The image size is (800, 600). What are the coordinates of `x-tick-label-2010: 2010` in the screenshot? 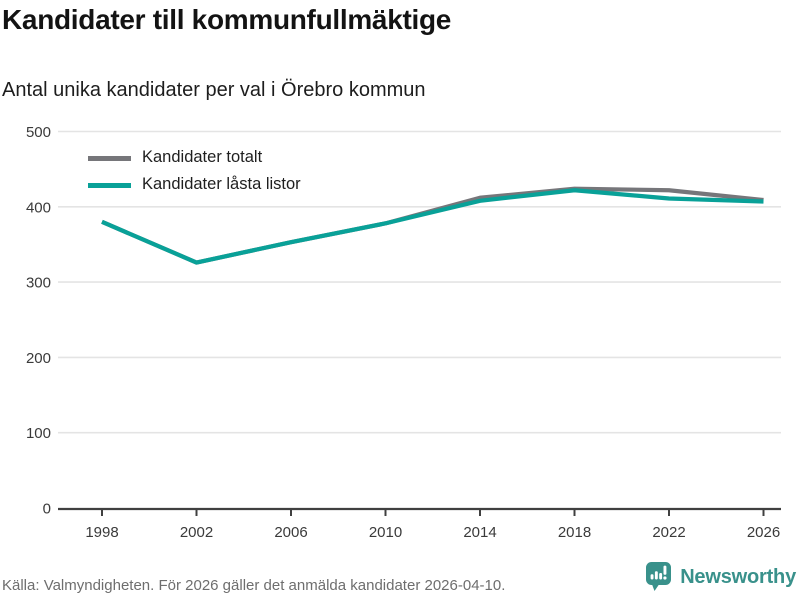 It's located at (385, 532).